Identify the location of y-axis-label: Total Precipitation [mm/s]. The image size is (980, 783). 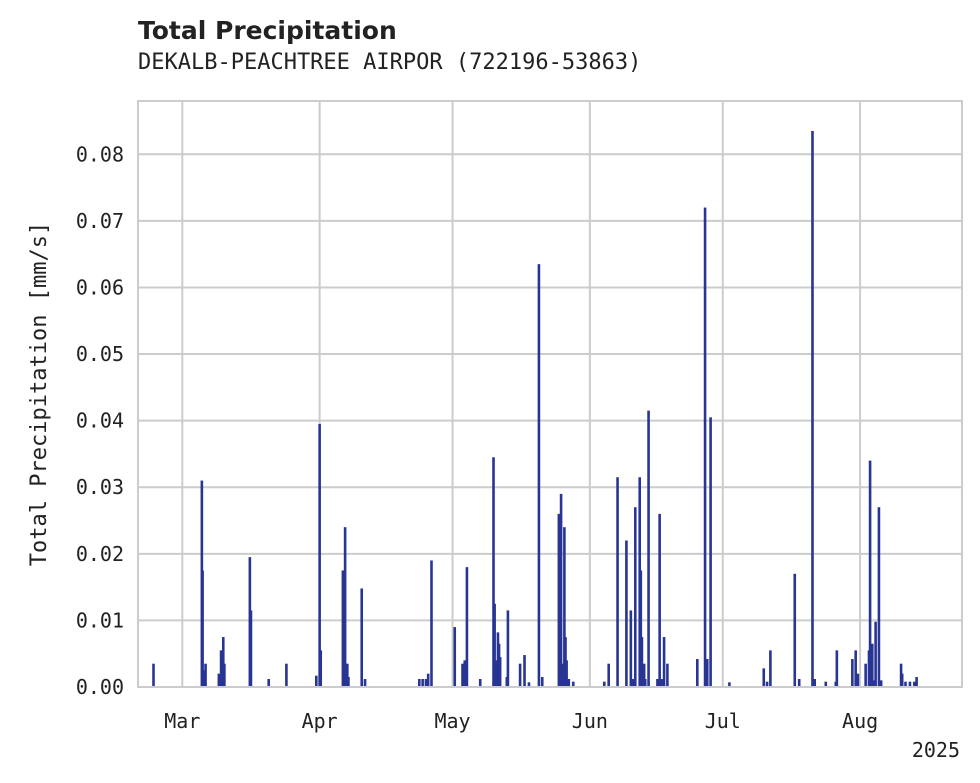
(39, 394).